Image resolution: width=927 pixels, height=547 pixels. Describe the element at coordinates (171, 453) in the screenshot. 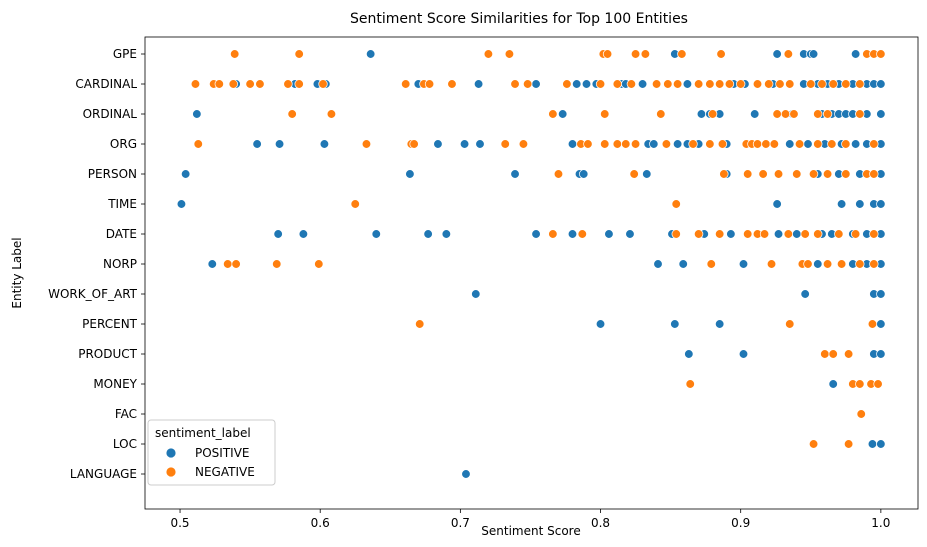

I see `legend-marker-positive` at that location.